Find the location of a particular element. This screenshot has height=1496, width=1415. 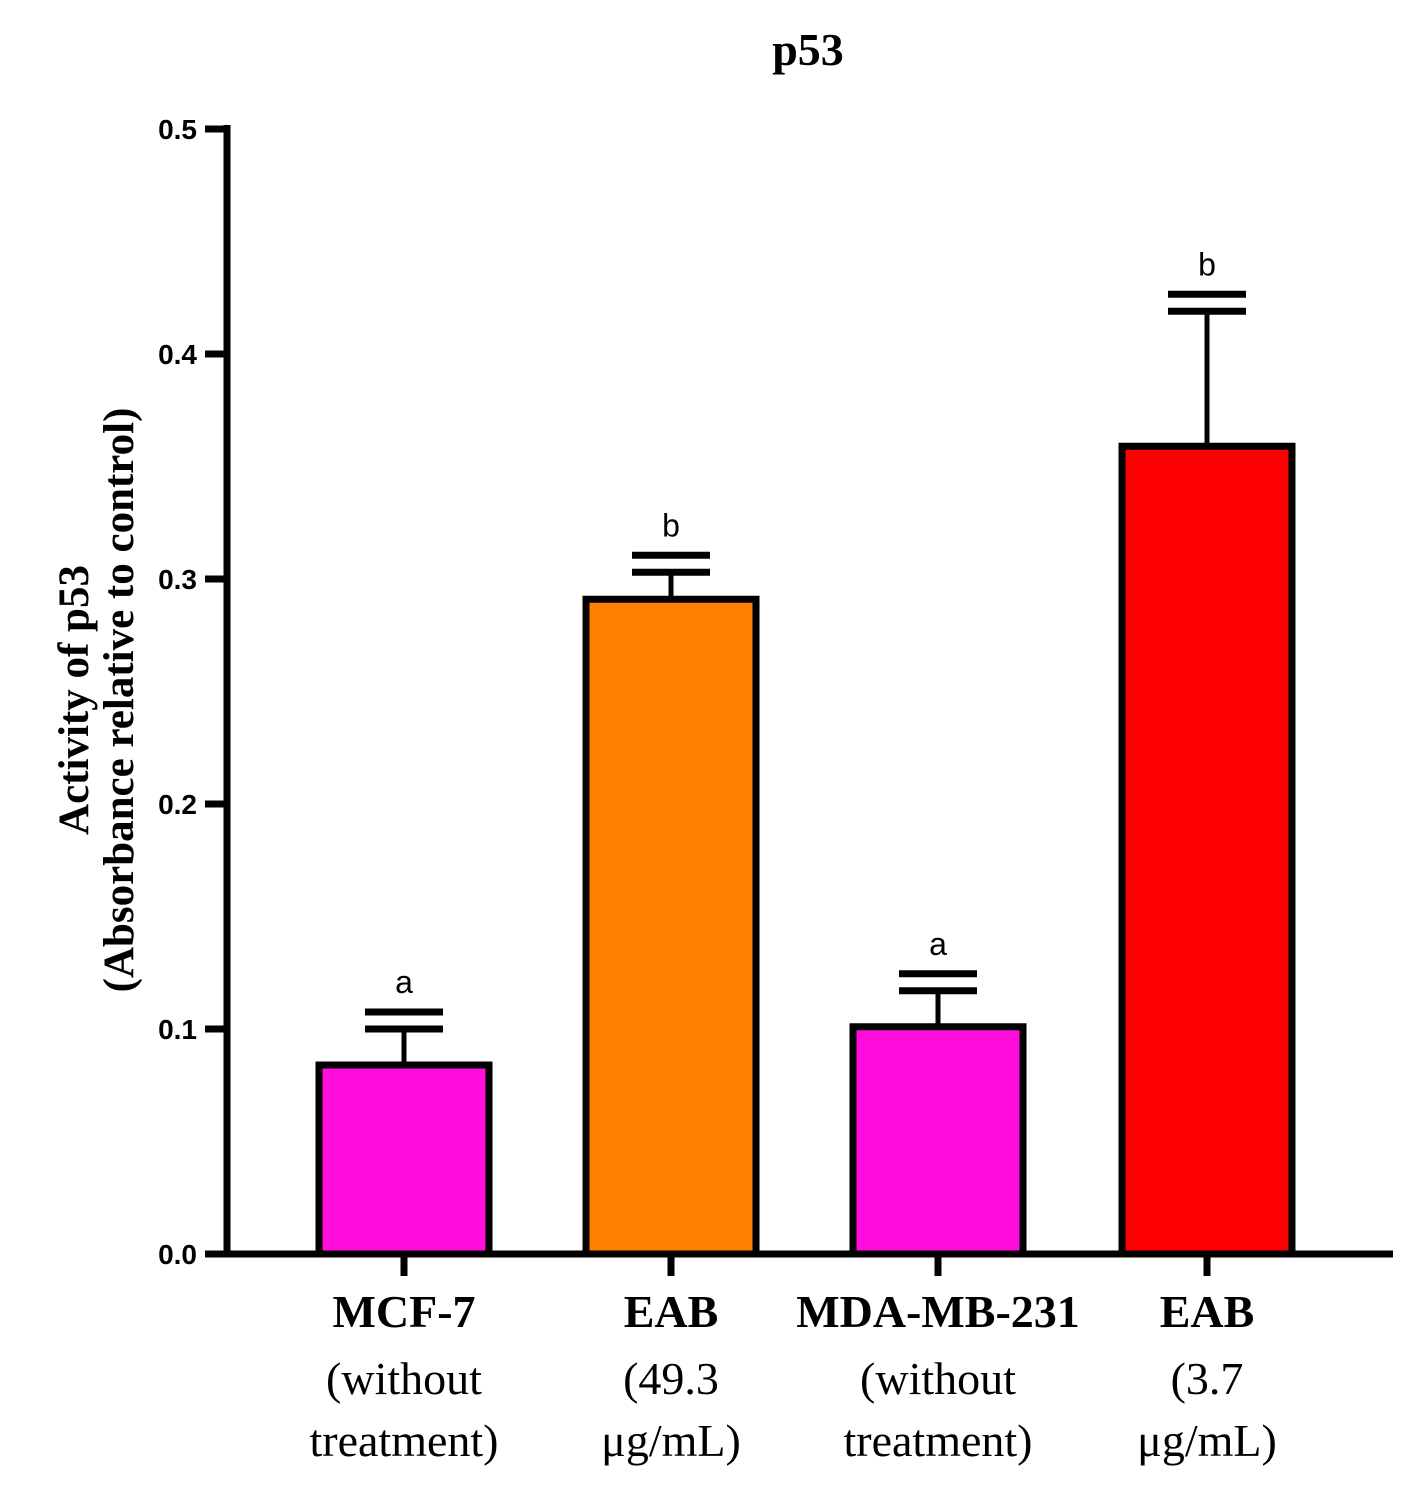

x-sublabel-line1: (3.7 is located at coordinates (1207, 1378).